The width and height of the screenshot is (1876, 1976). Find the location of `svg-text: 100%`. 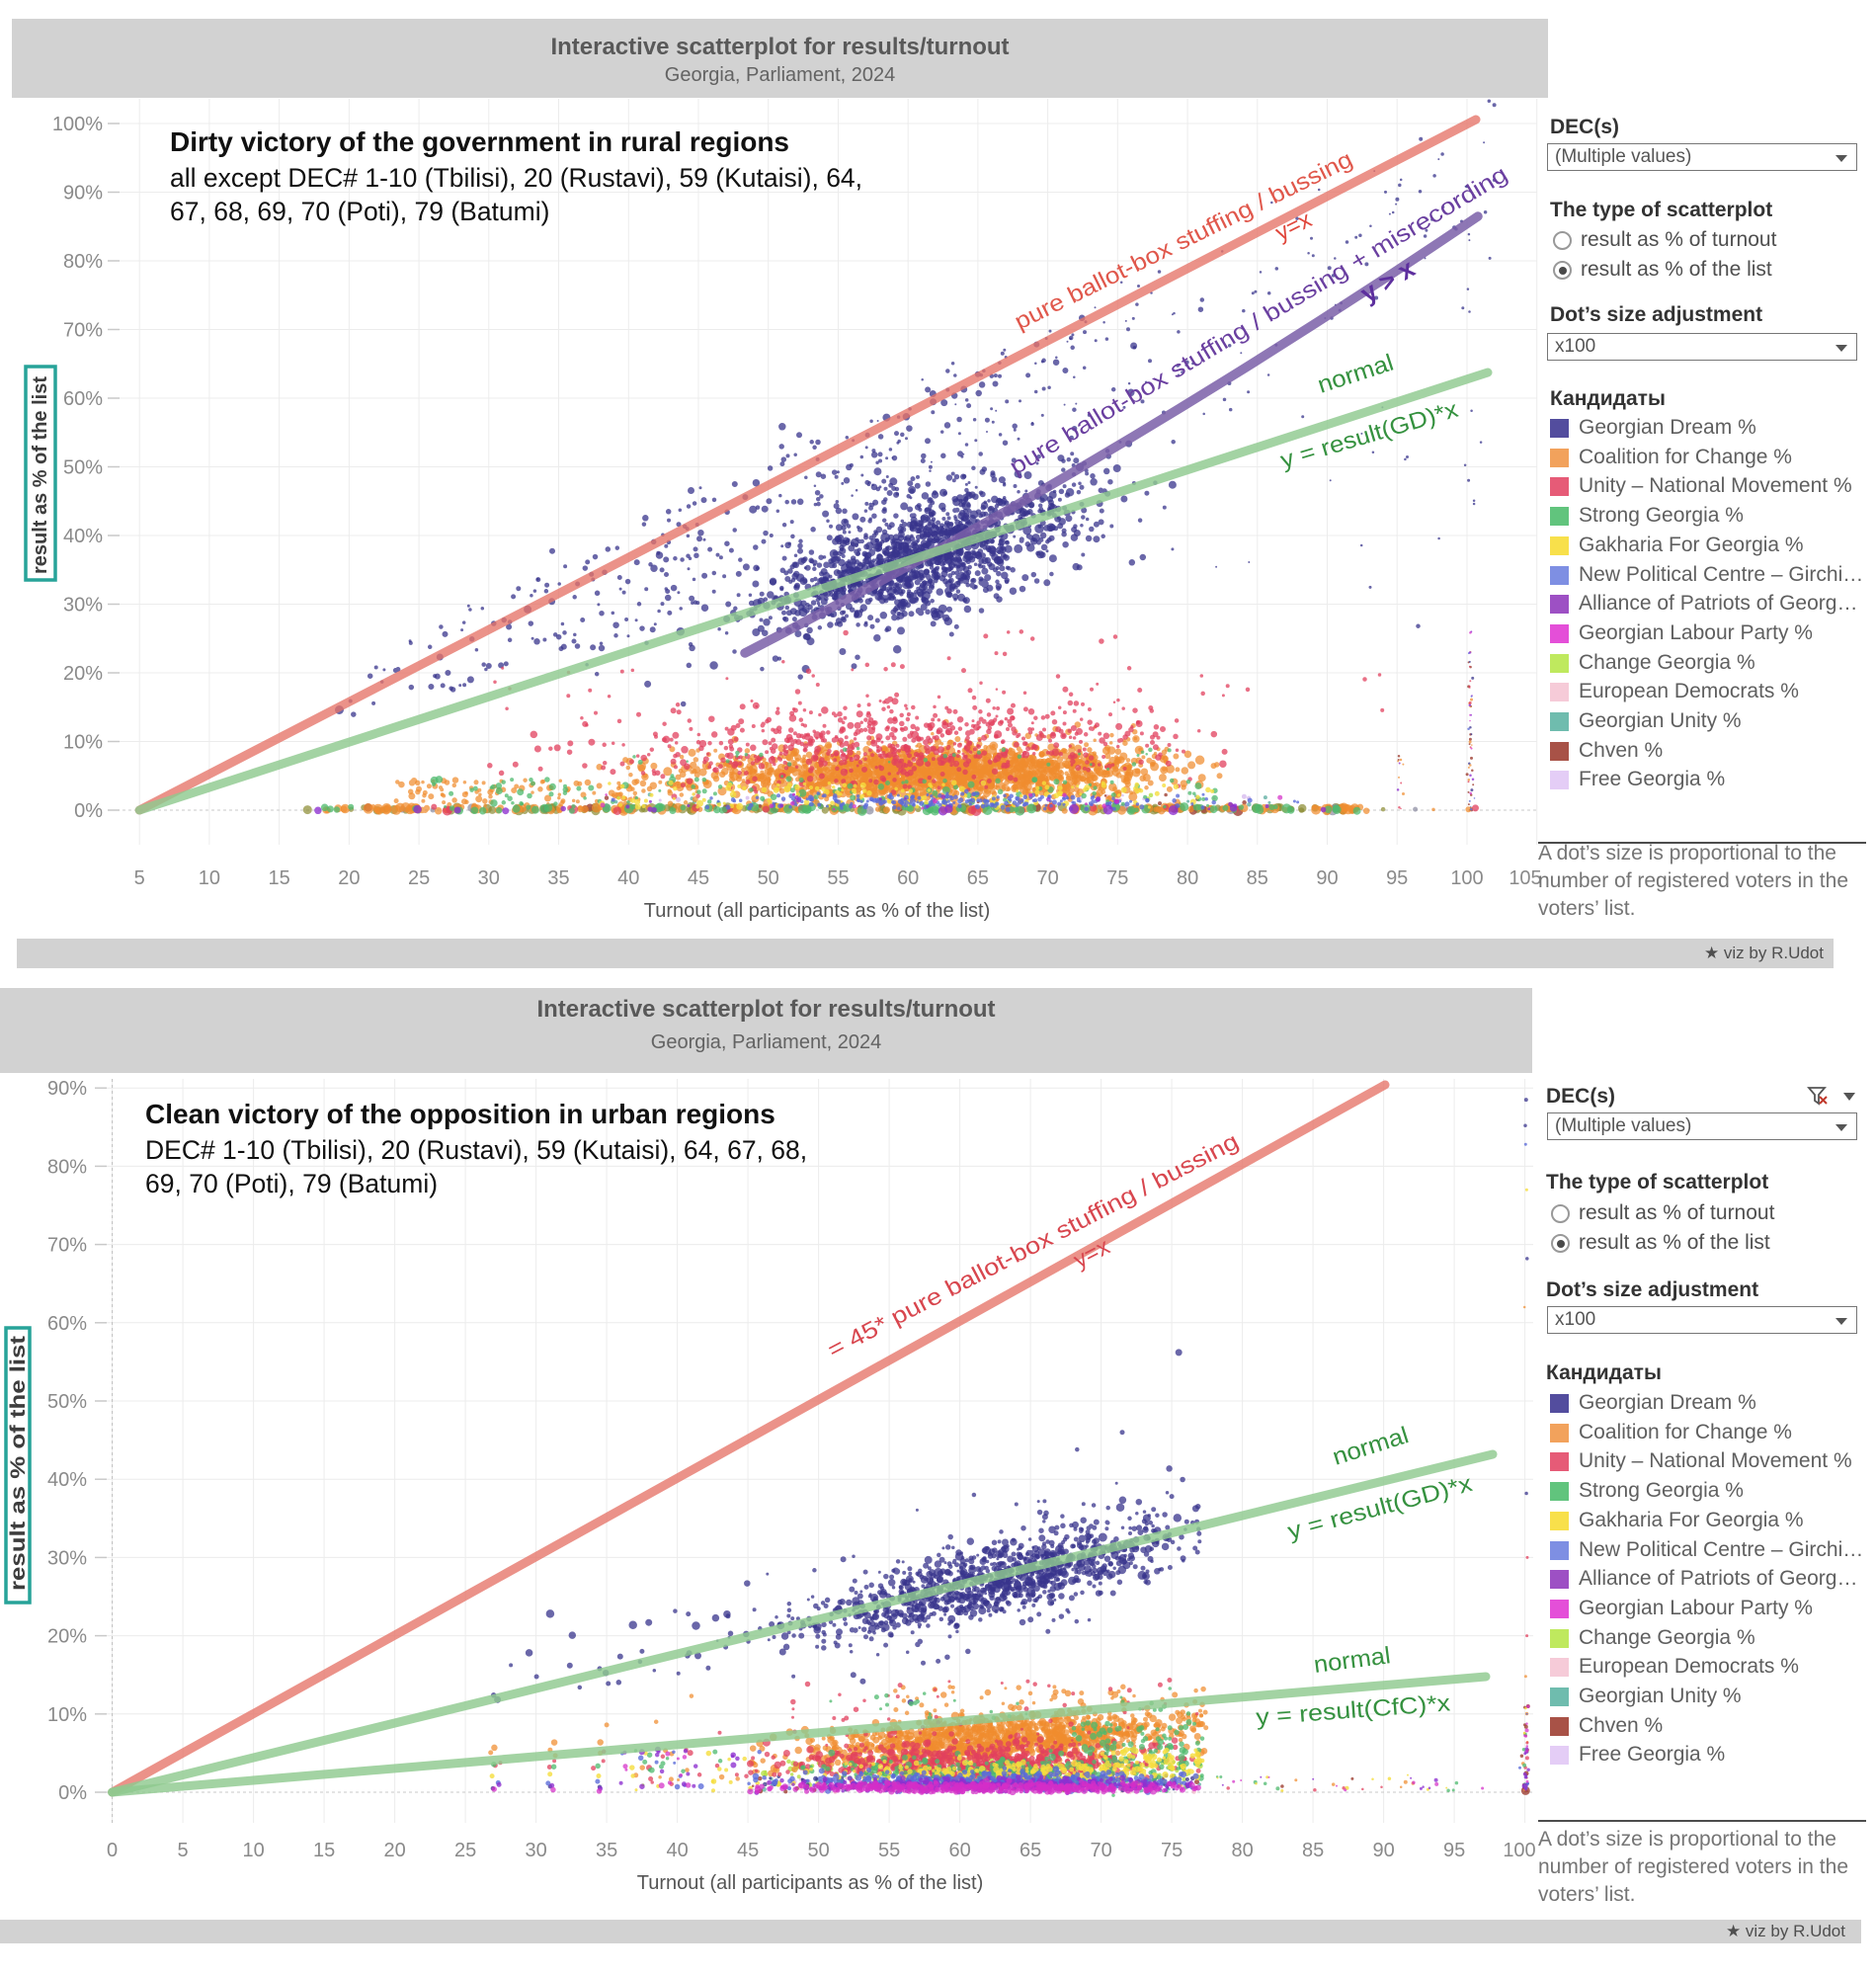

svg-text: 100% is located at coordinates (77, 124).